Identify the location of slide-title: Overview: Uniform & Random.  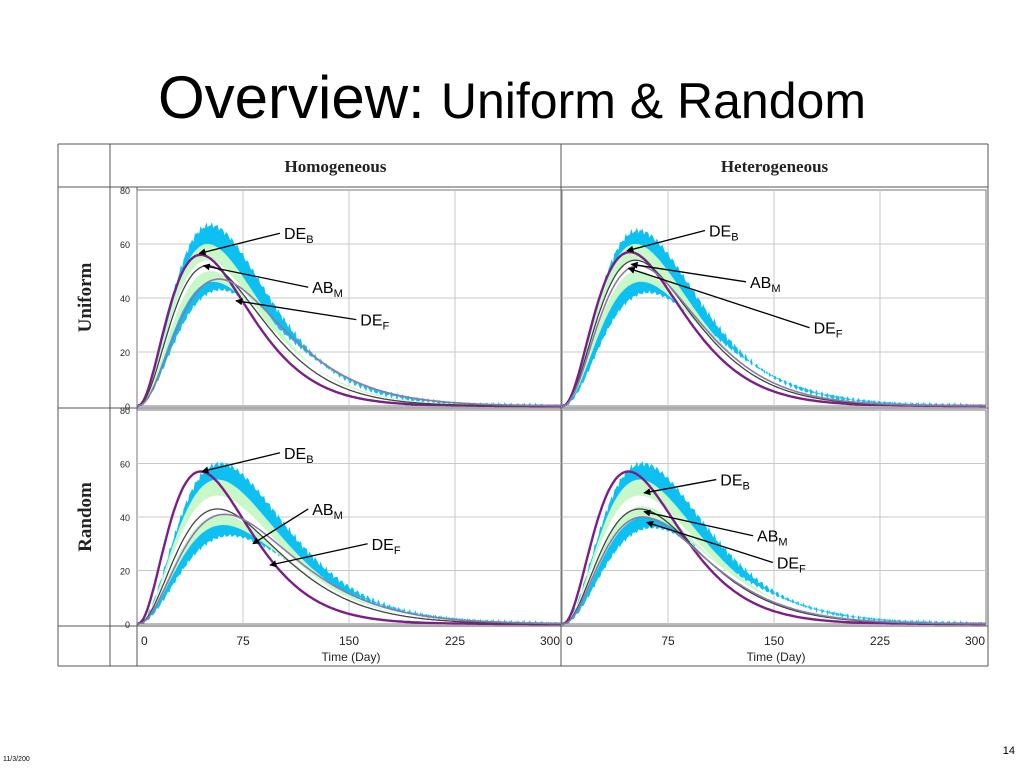
(512, 99).